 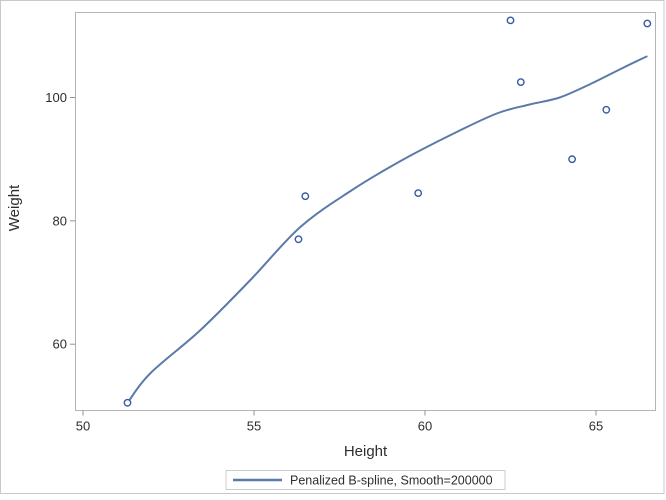 I want to click on y-axis-ticks: 60 80 100, so click(x=60, y=221).